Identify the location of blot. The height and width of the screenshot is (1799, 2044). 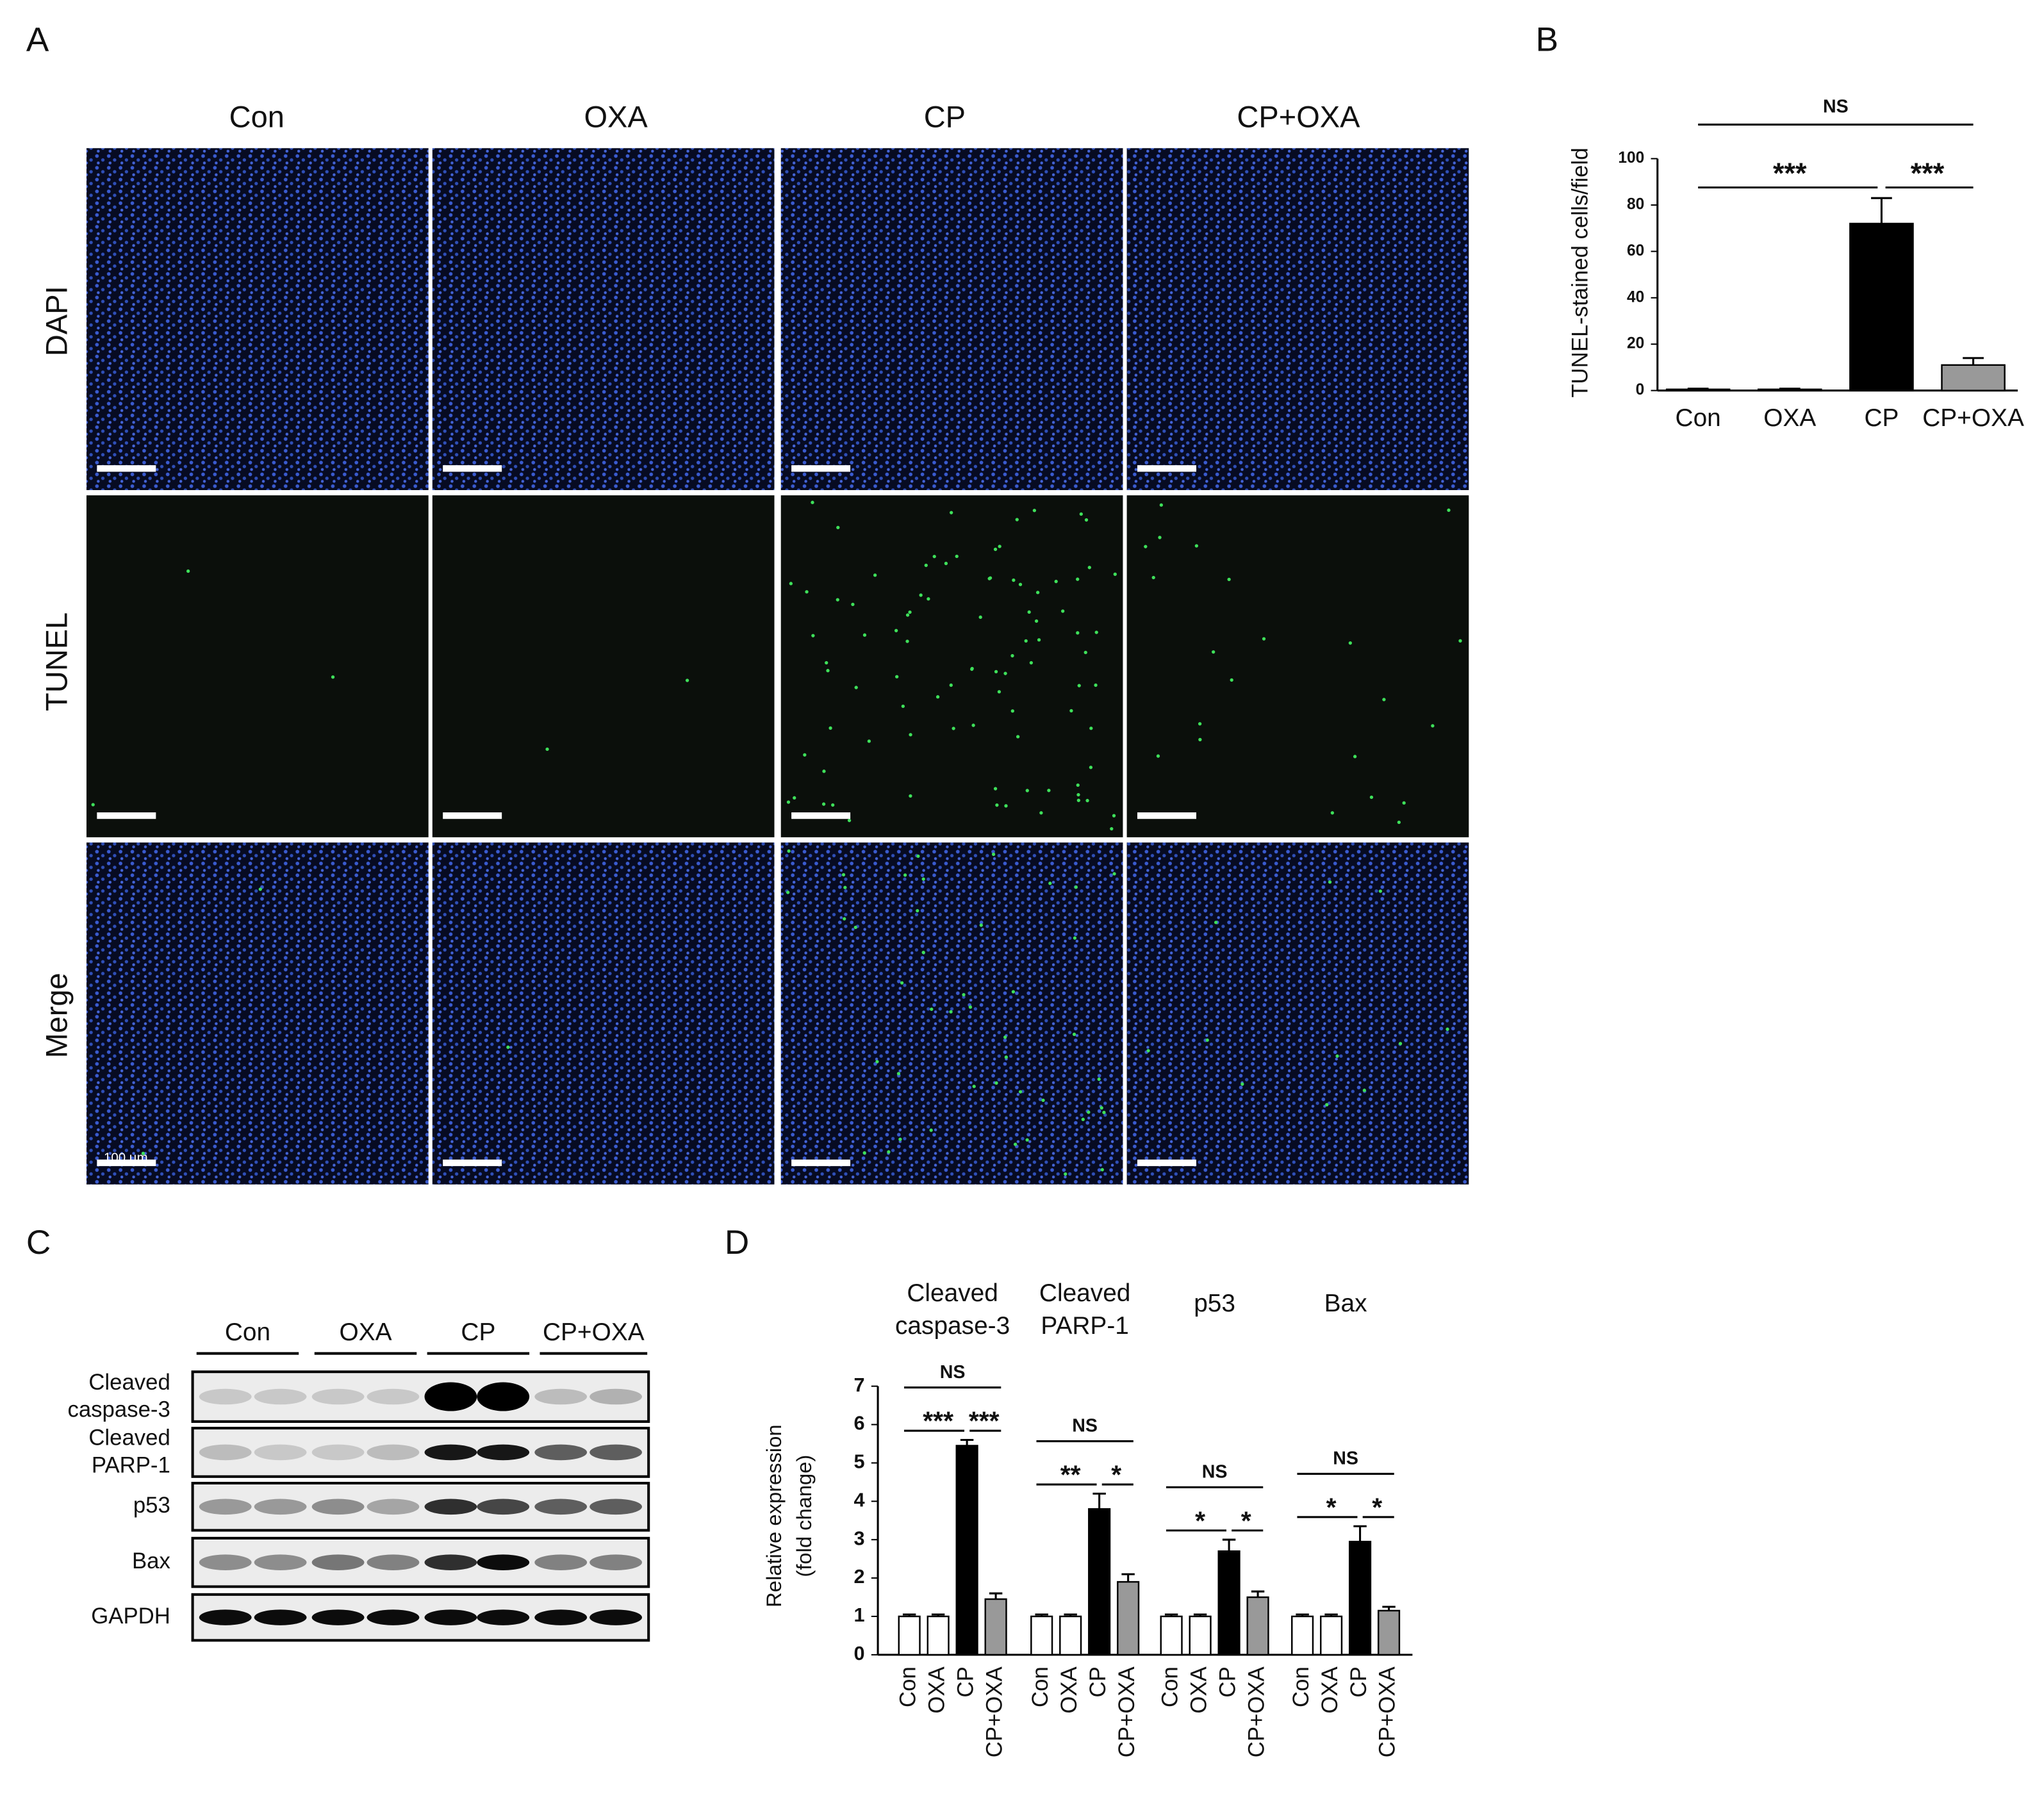
(420, 1453).